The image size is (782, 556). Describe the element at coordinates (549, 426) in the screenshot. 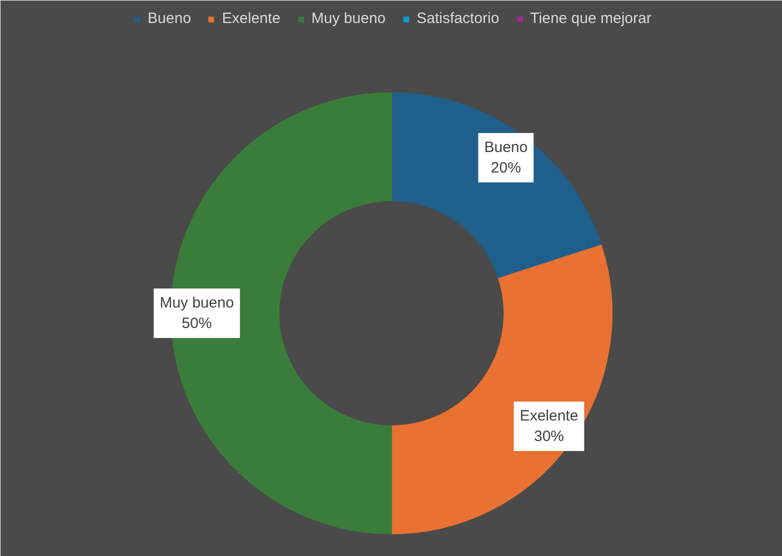

I see `data-label: Exelente 30%` at that location.